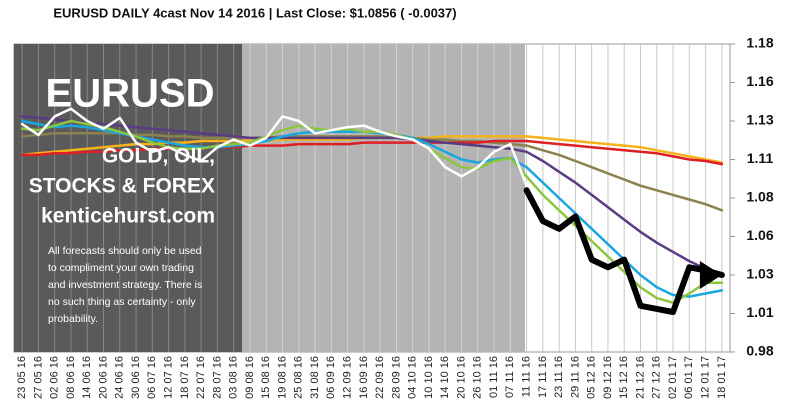  What do you see at coordinates (445, 377) in the screenshot?
I see `x-tick-label: 14 10 16` at bounding box center [445, 377].